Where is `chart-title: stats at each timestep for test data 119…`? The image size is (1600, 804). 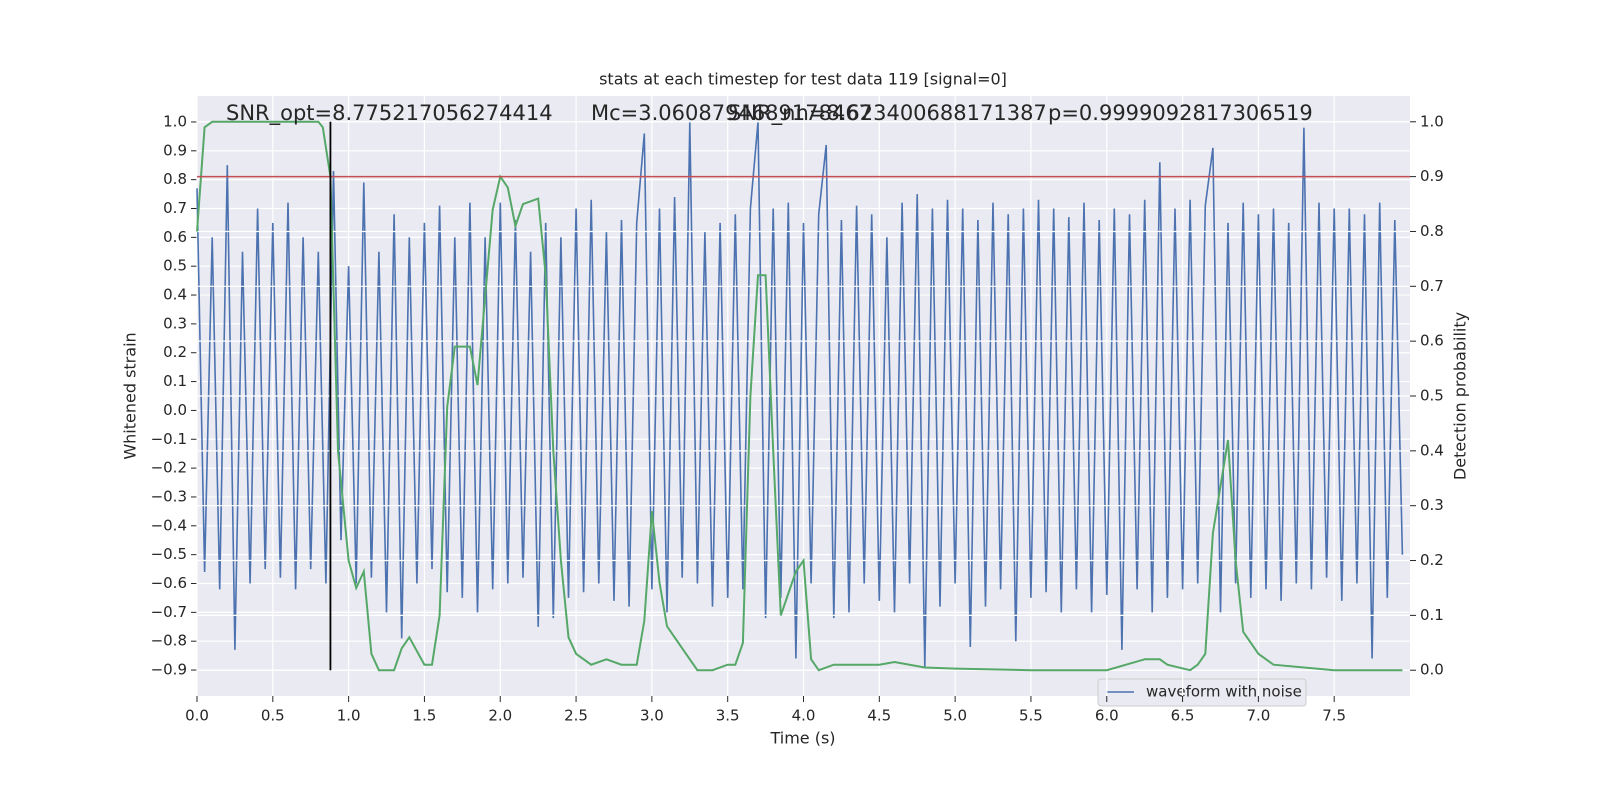 chart-title: stats at each timestep for test data 119… is located at coordinates (803, 79).